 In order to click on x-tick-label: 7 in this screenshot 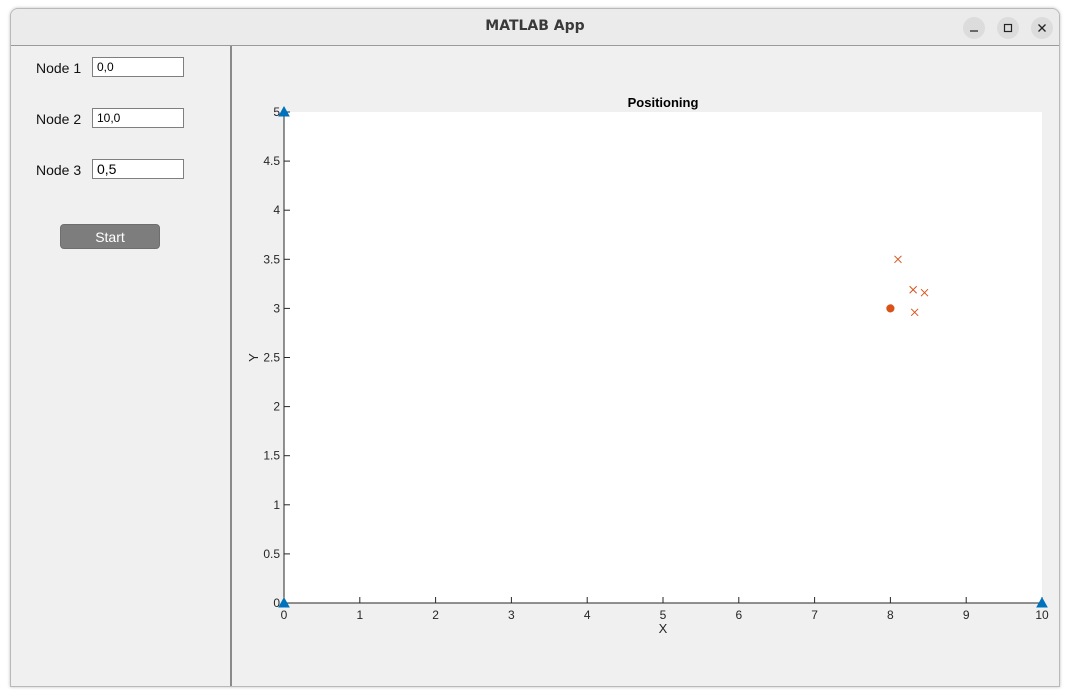, I will do `click(814, 615)`.